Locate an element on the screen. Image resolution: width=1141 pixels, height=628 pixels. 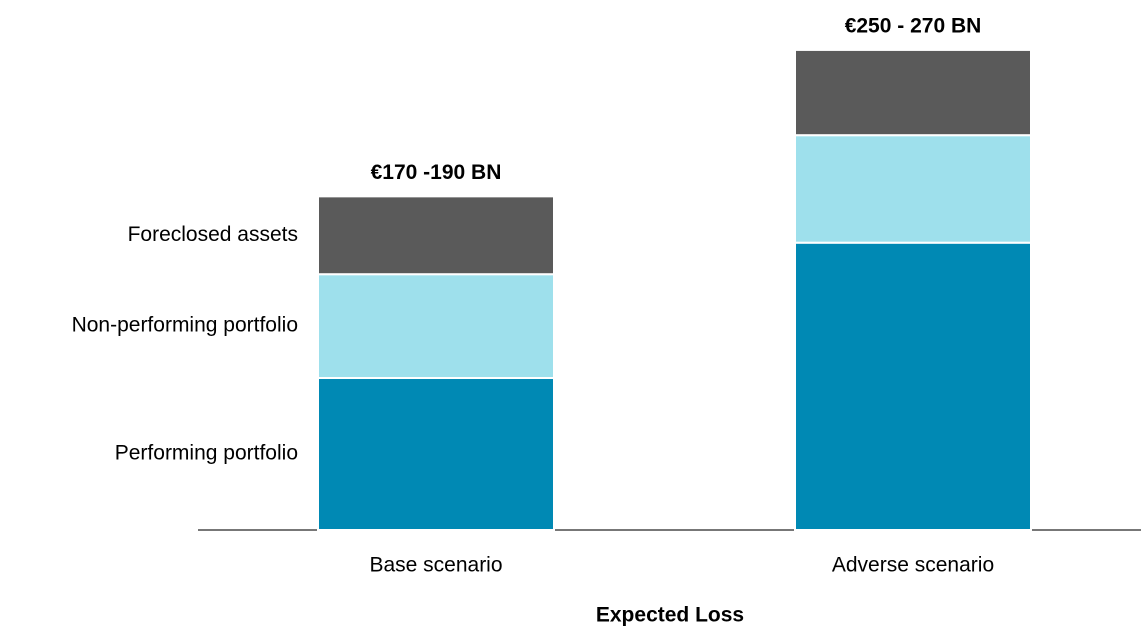
x-tick-label: Adverse scenario is located at coordinates (913, 565).